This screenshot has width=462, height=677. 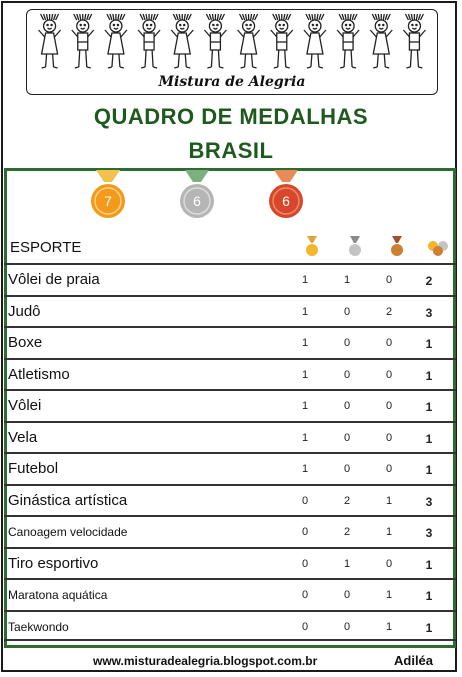 What do you see at coordinates (232, 82) in the screenshot?
I see `brand-name: Mistura de Alegria` at bounding box center [232, 82].